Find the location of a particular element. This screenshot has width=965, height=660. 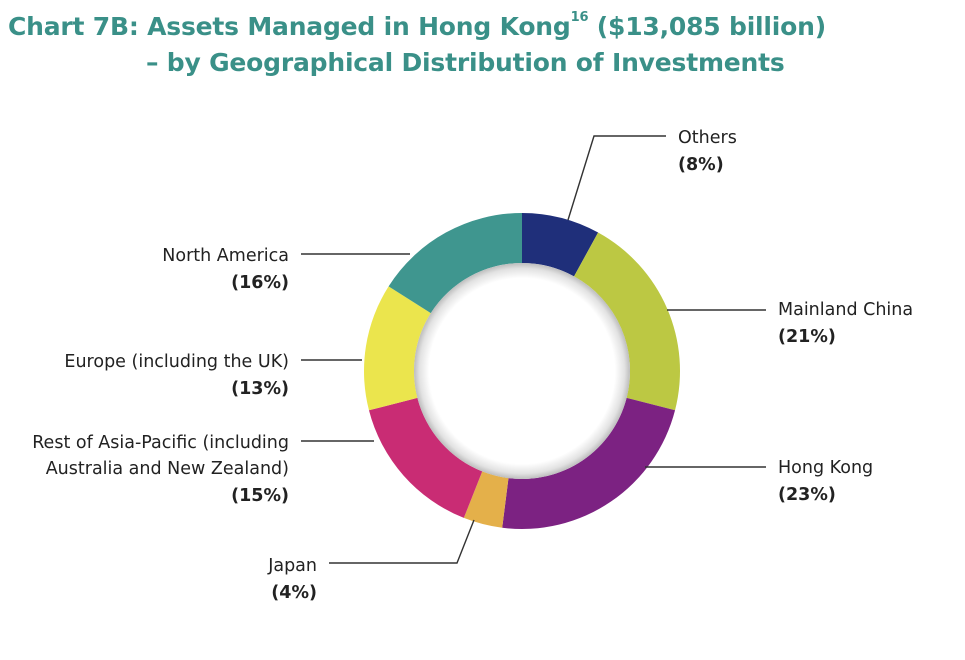

slice-mainland-china is located at coordinates (627, 321).